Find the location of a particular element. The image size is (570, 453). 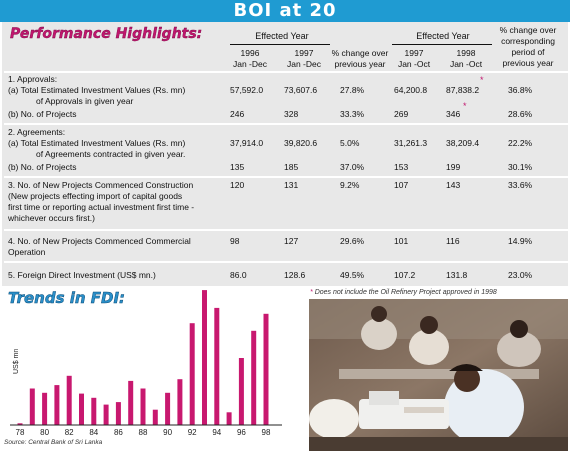

cell: 9.2% is located at coordinates (350, 185).